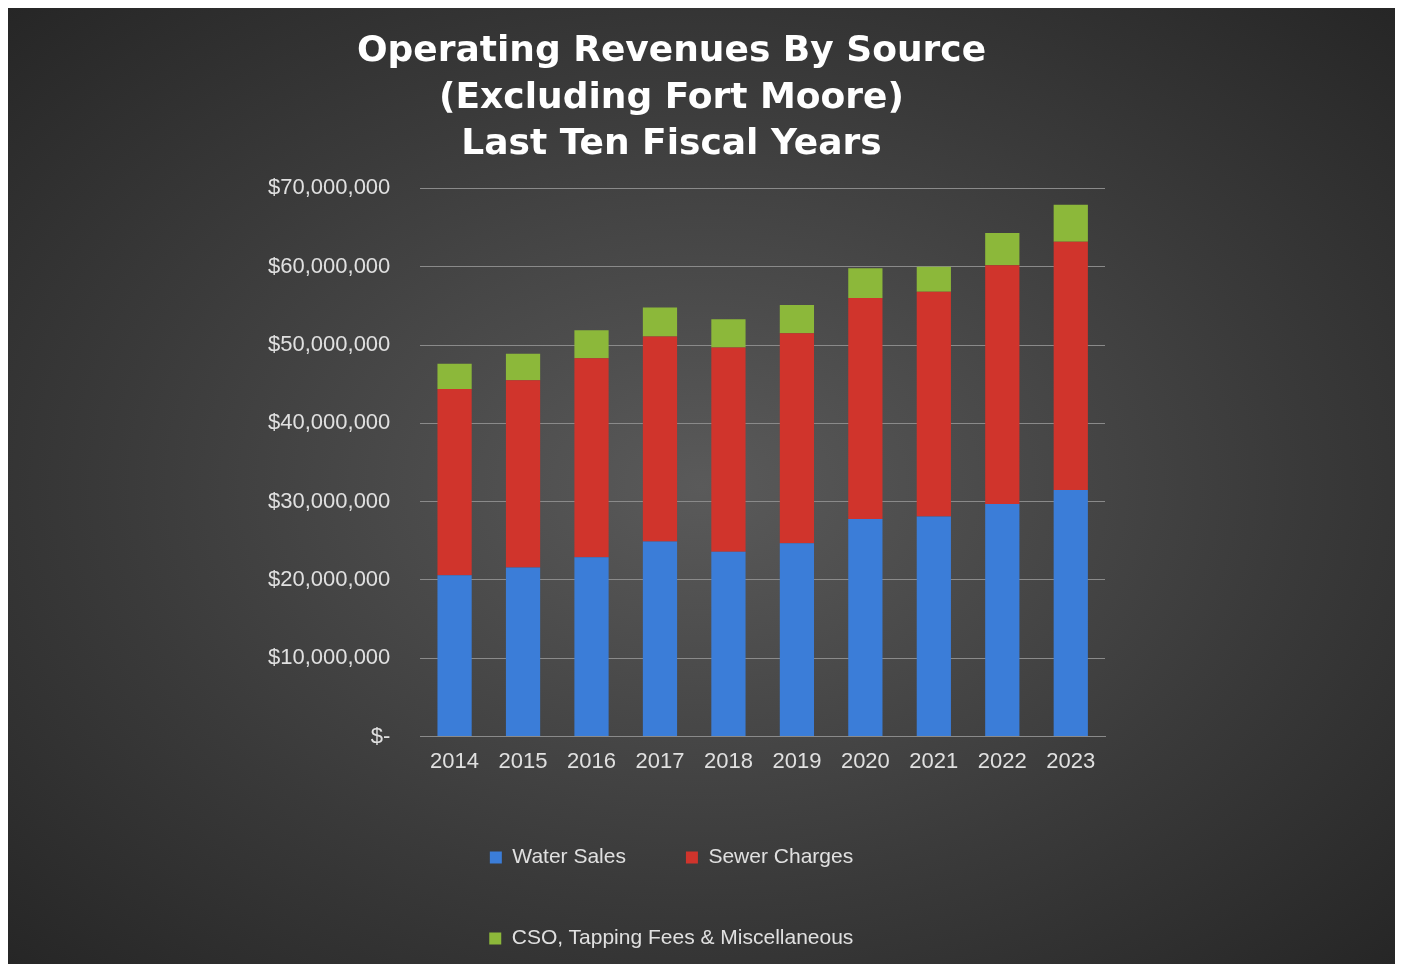 This screenshot has height=972, width=1403. Describe the element at coordinates (380, 735) in the screenshot. I see `y-tick-label: $-` at that location.